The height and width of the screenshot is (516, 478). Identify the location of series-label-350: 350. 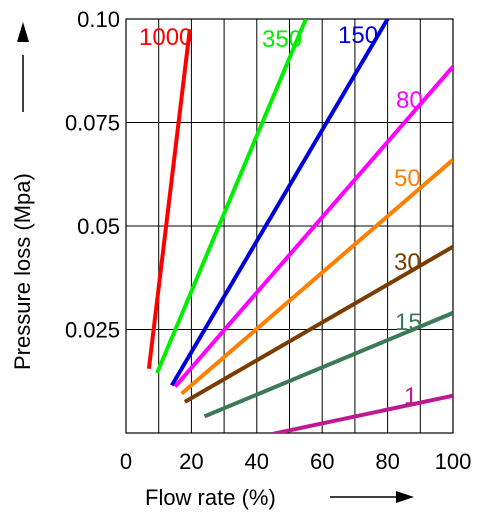
(282, 39).